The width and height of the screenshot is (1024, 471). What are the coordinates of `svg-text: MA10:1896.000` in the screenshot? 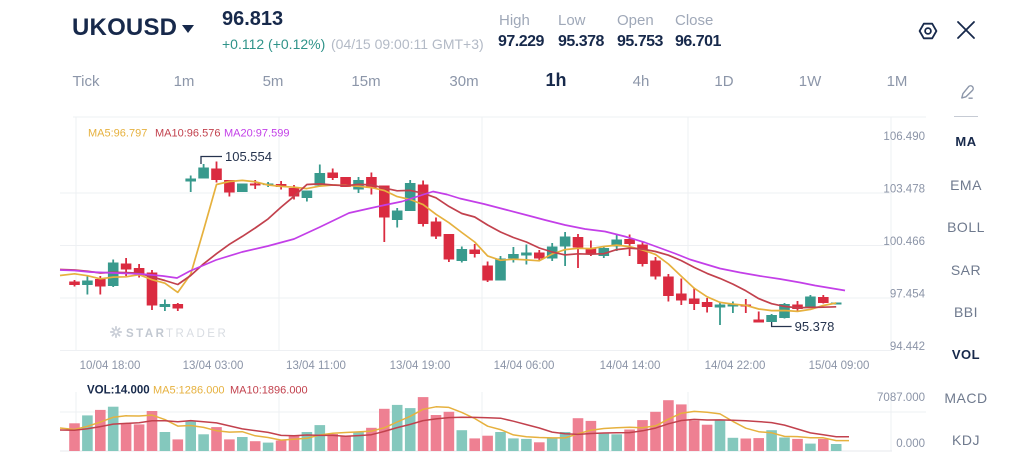 It's located at (269, 391).